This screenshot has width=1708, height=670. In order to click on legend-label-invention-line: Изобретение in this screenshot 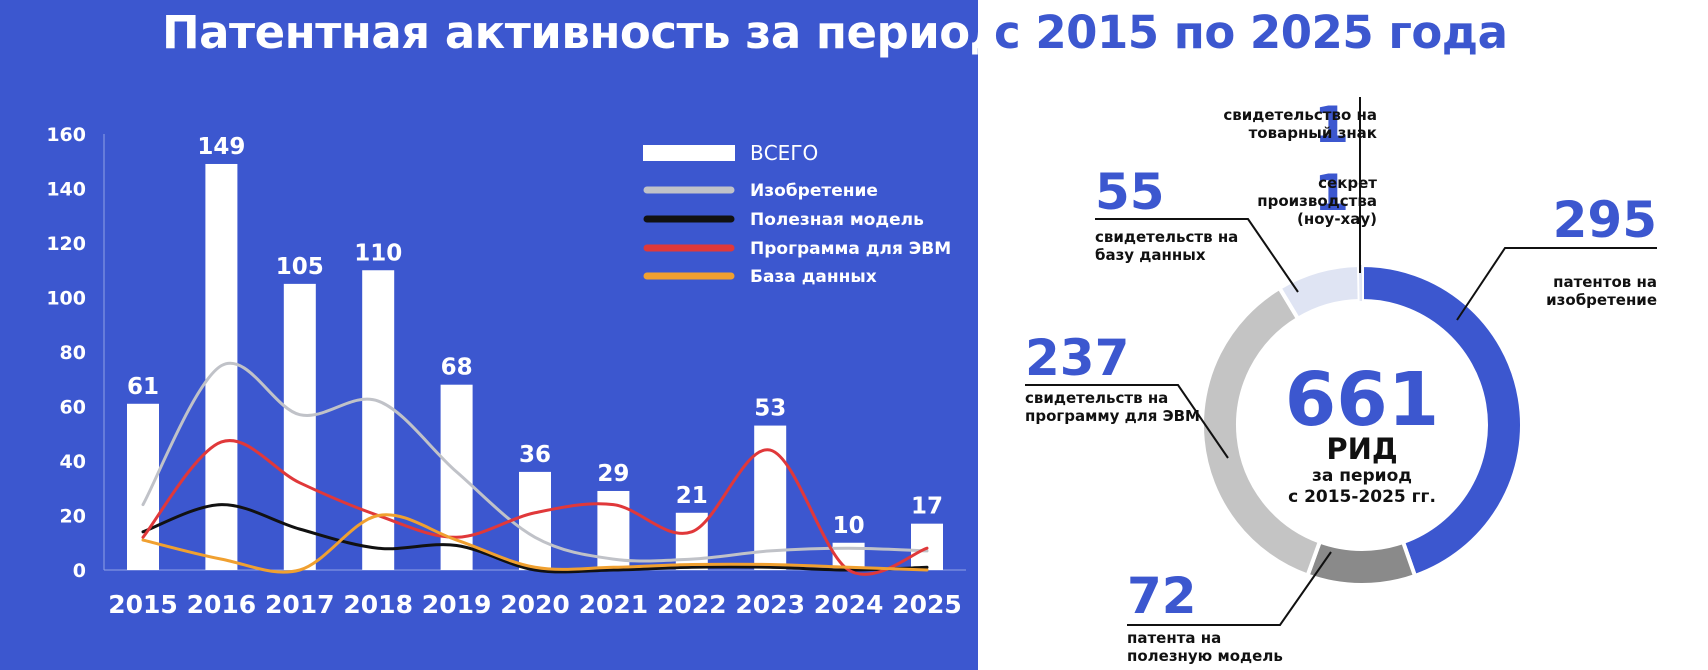, I will do `click(814, 191)`.